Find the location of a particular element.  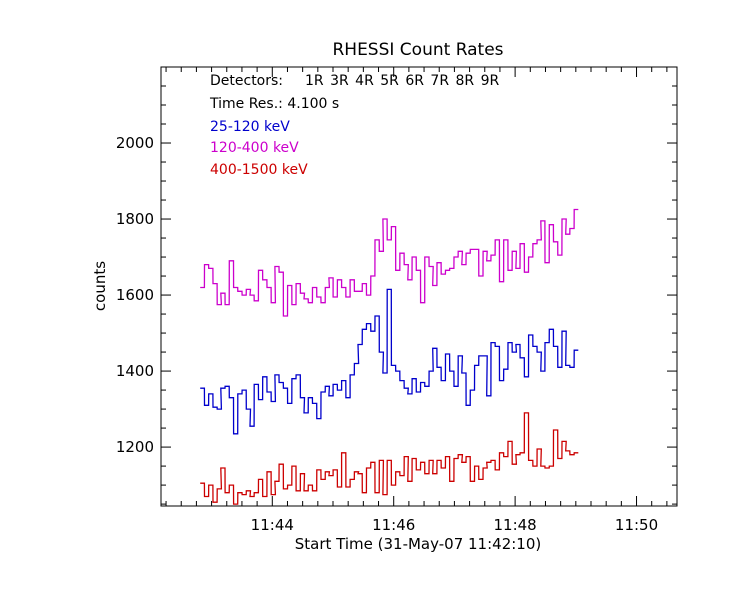

legend-time-res: Time Res.: 4.100 s is located at coordinates (274, 104).